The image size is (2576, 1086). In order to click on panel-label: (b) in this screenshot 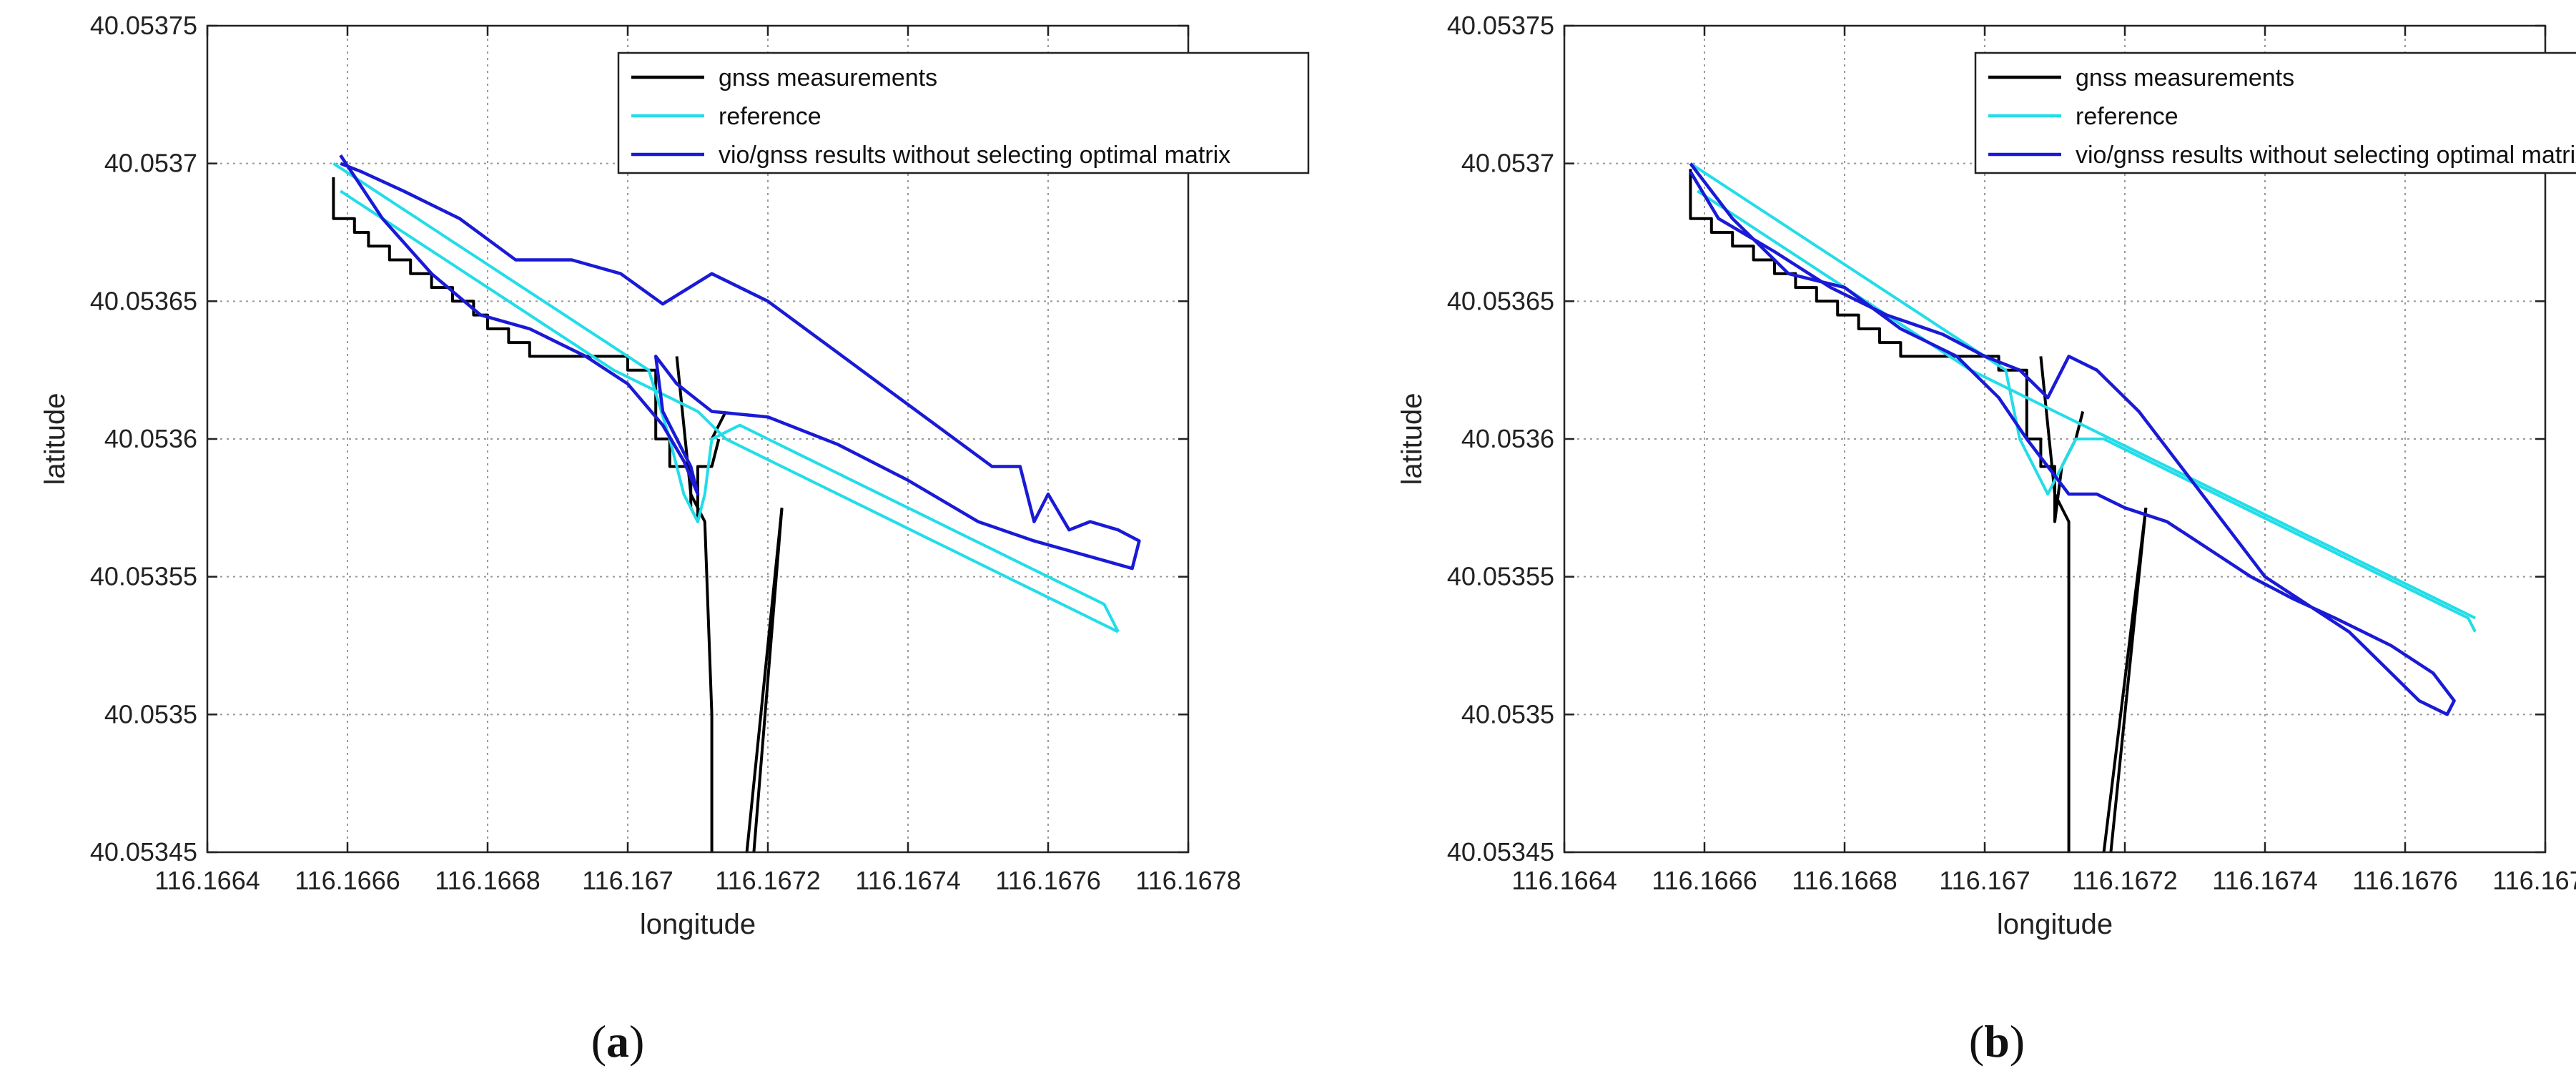, I will do `click(1997, 1041)`.